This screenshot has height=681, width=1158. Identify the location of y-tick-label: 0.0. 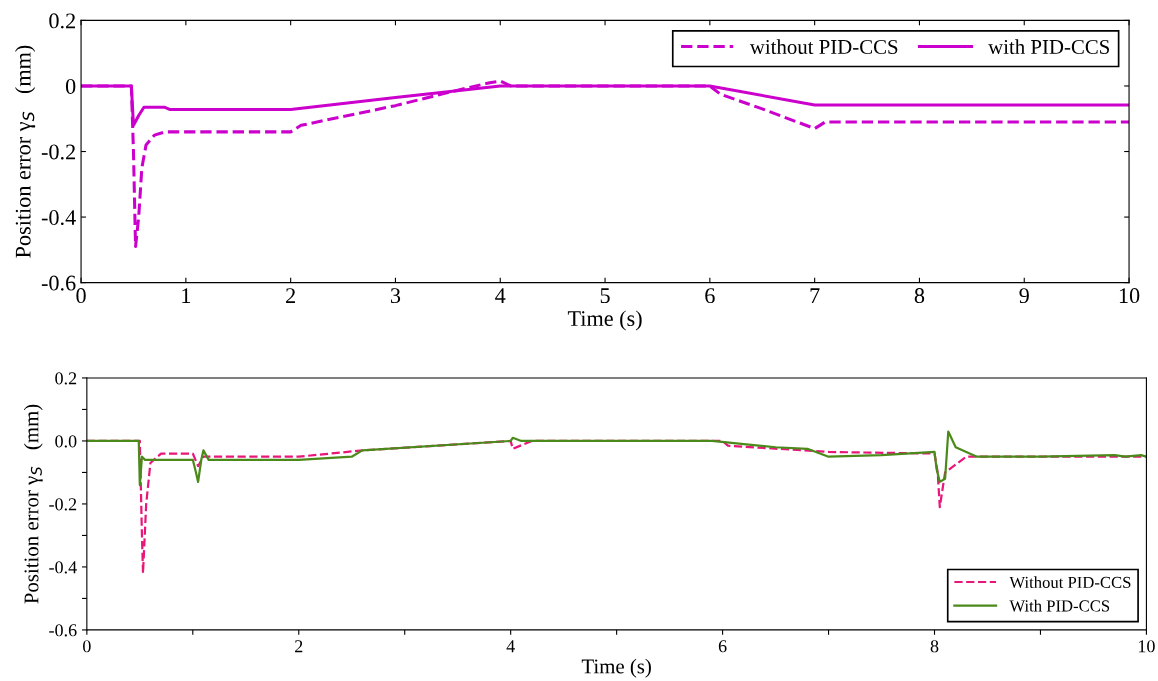
(66, 441).